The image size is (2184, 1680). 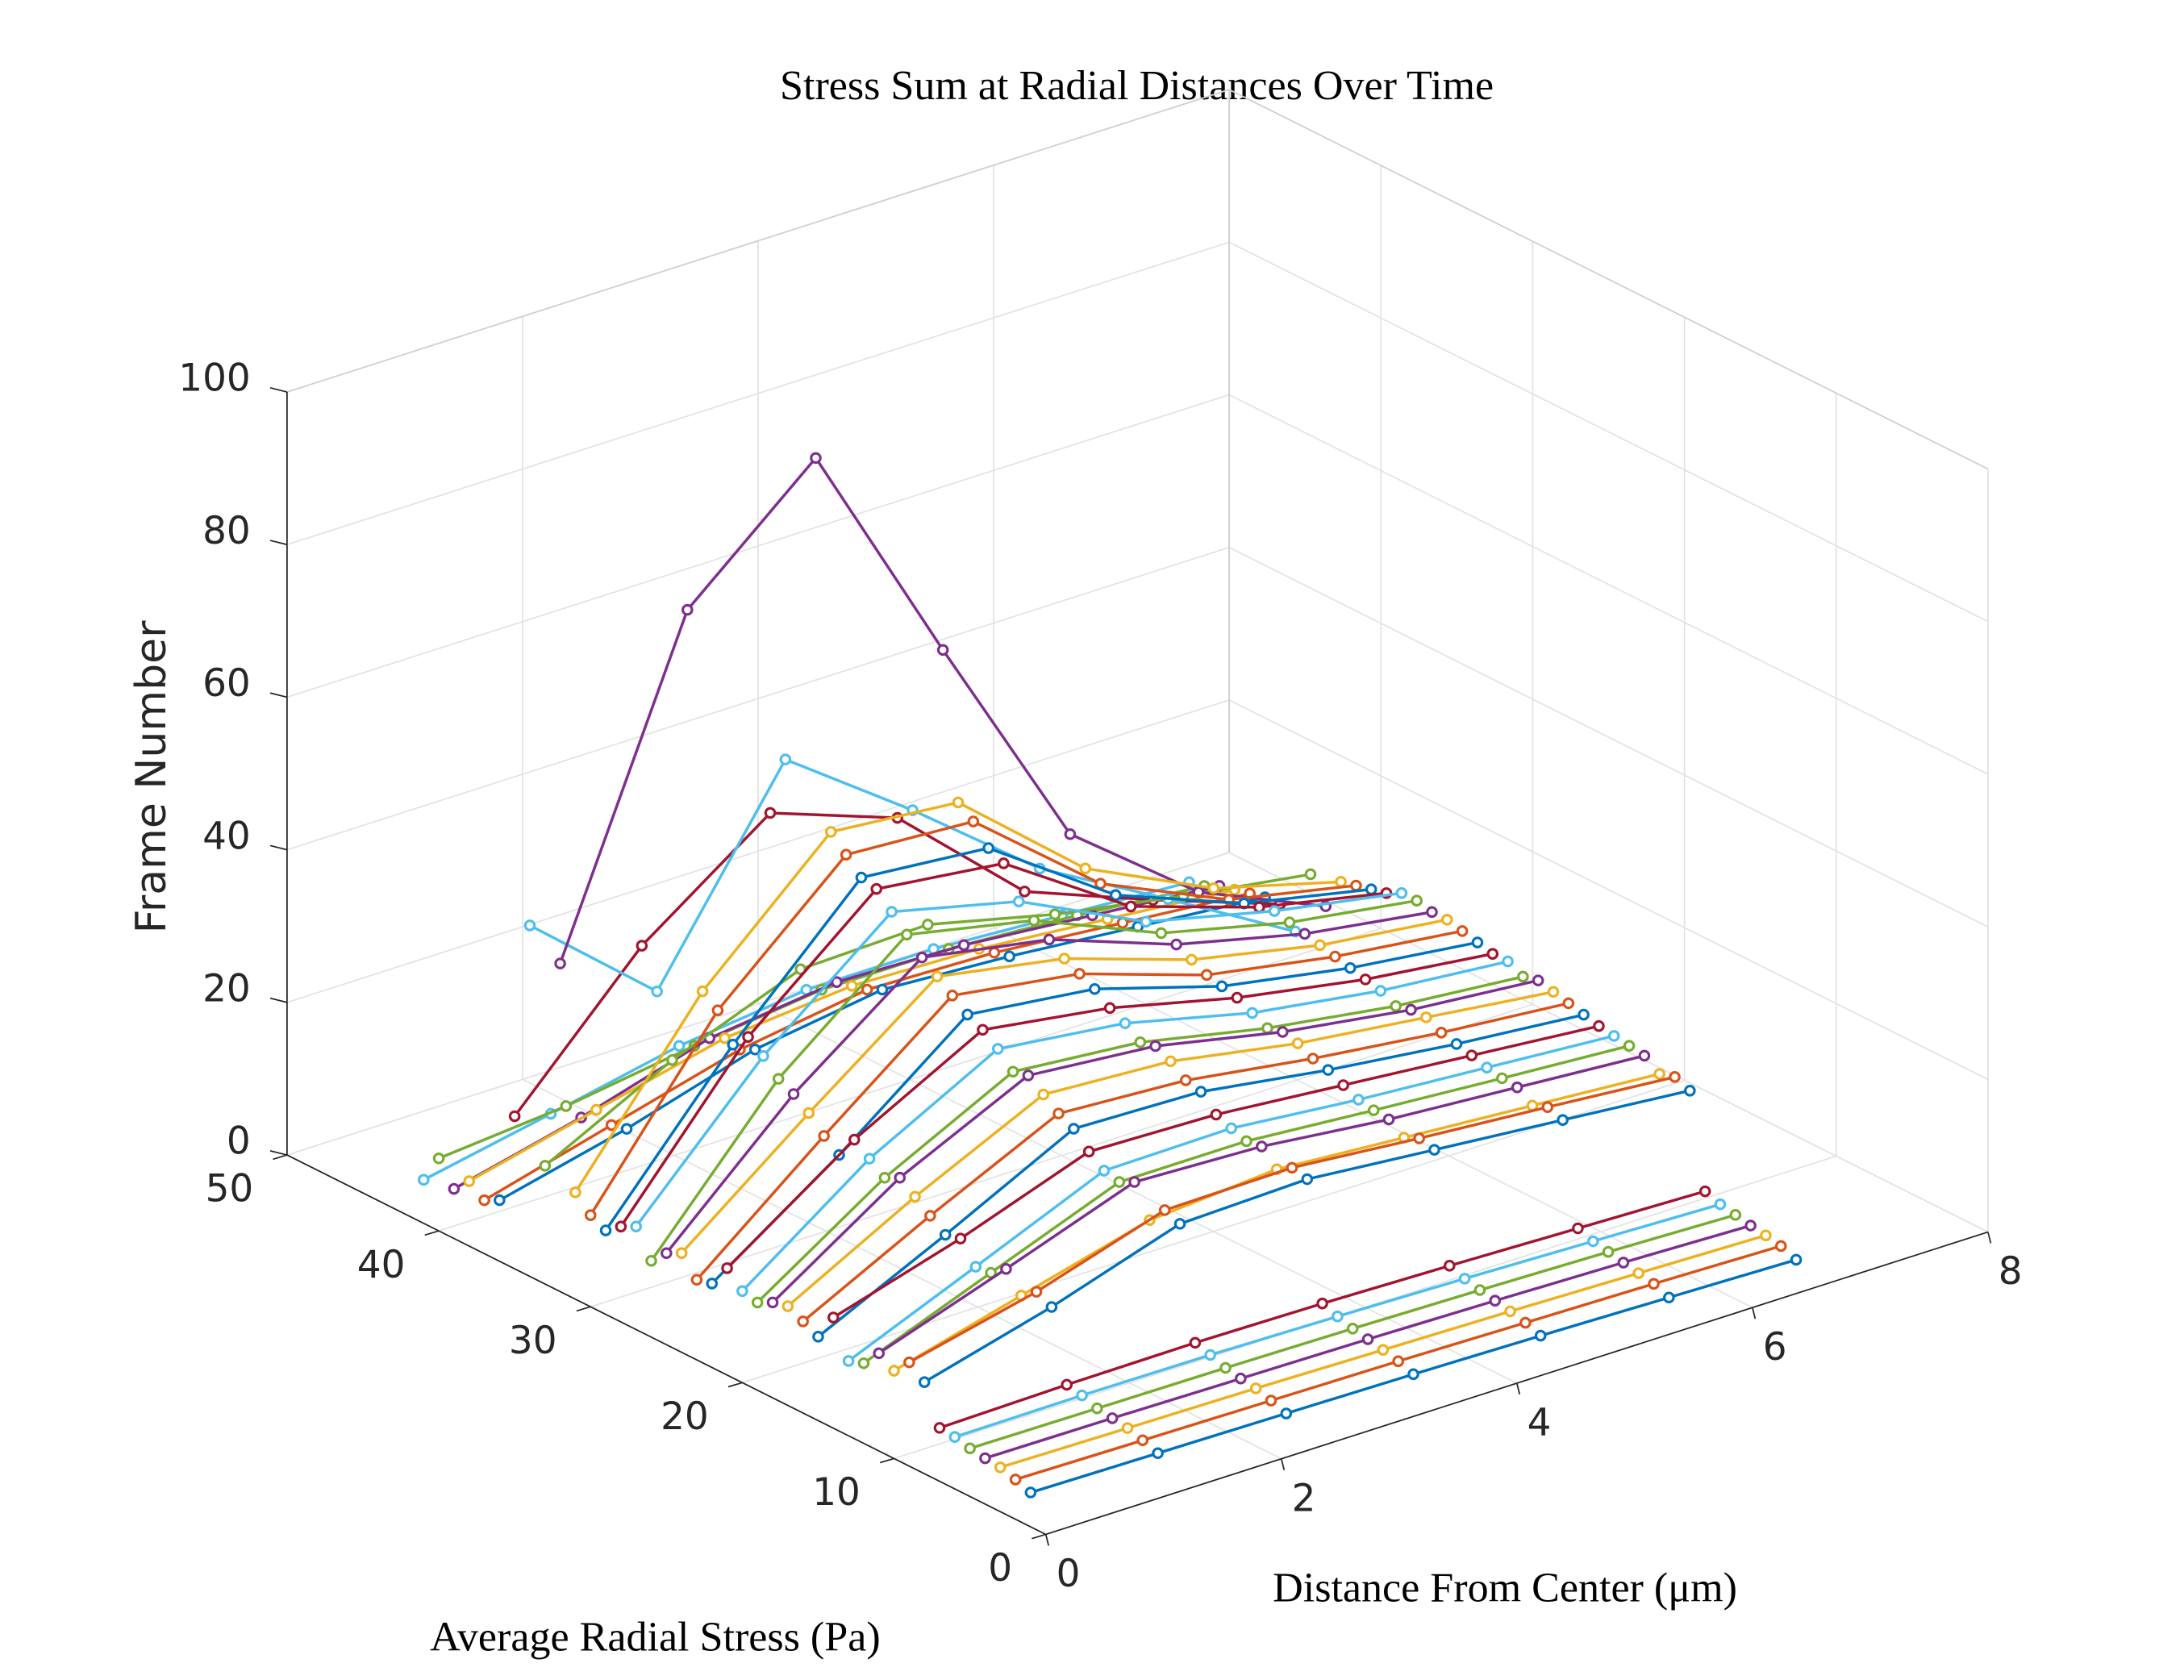 I want to click on y-tick-label: 40, so click(x=381, y=1266).